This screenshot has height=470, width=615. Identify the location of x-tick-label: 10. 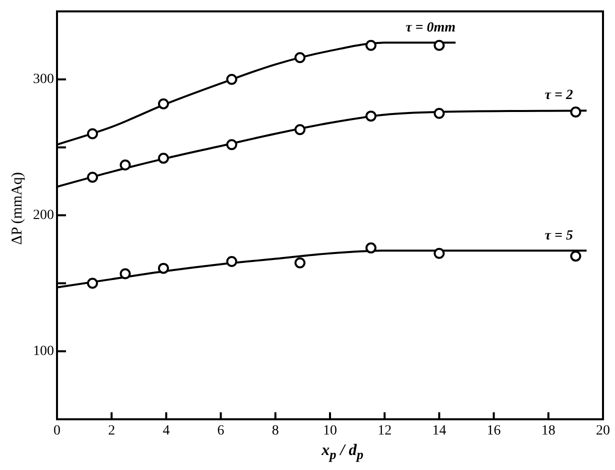
(330, 430).